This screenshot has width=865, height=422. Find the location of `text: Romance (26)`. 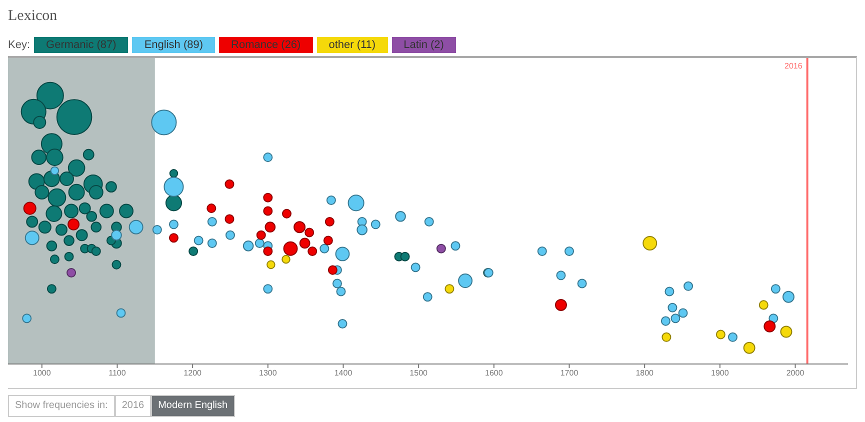

text: Romance (26) is located at coordinates (266, 45).